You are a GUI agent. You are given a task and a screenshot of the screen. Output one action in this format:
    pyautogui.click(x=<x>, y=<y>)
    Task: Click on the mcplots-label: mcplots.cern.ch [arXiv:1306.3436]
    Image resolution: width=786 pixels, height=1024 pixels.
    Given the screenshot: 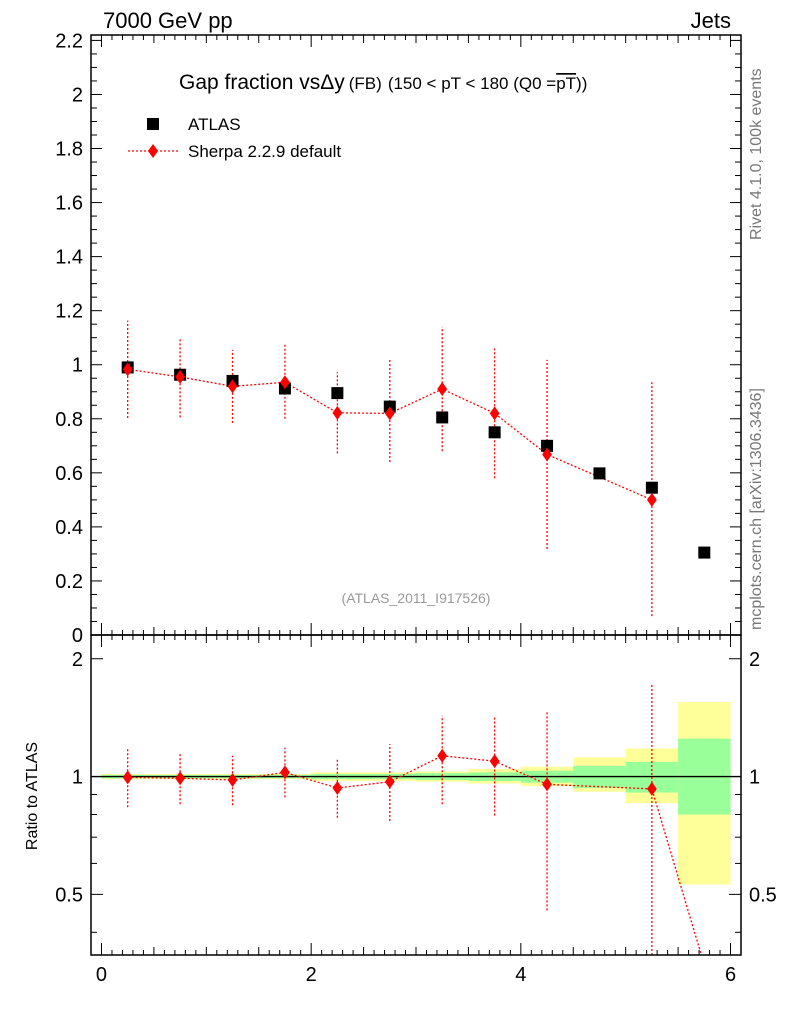 What is the action you would take?
    pyautogui.click(x=756, y=509)
    